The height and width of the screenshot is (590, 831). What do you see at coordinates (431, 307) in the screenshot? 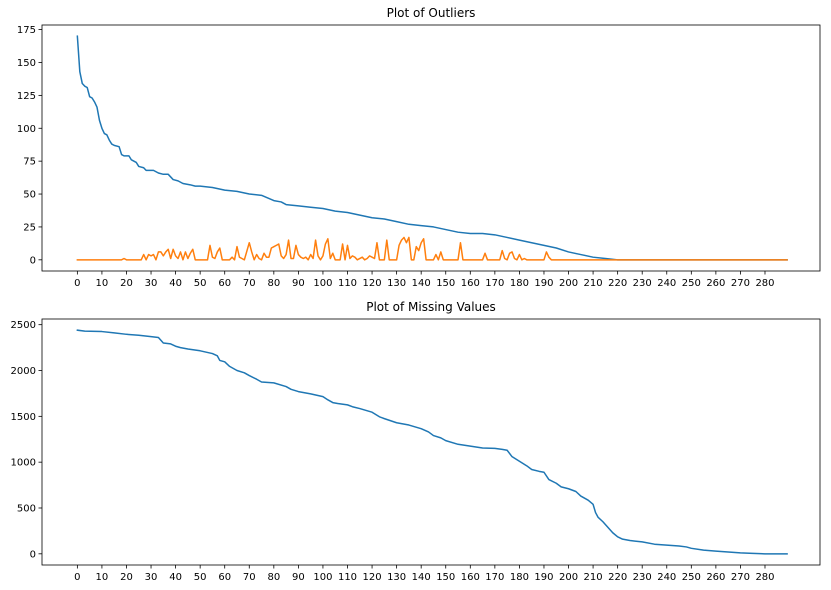
I see `chart-title: Plot of Missing Values` at bounding box center [431, 307].